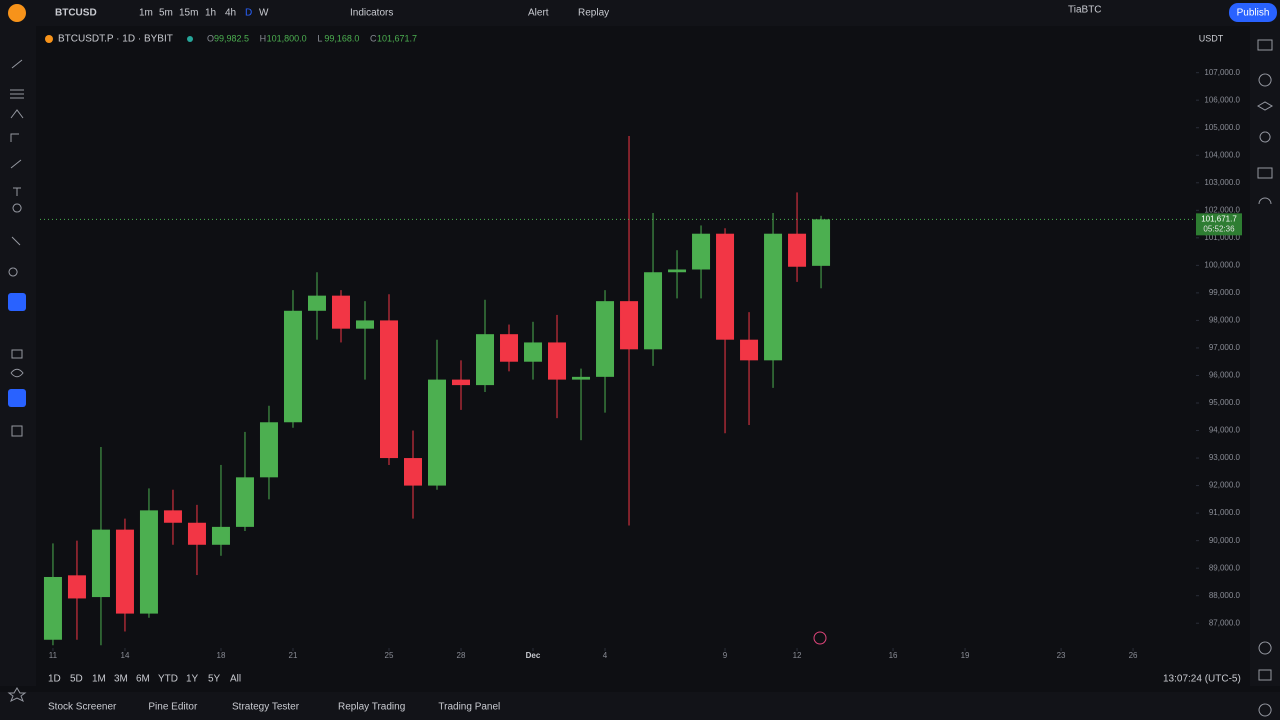 Image resolution: width=1280 pixels, height=720 pixels. What do you see at coordinates (76, 13) in the screenshot?
I see `symbol: BTCUSD` at bounding box center [76, 13].